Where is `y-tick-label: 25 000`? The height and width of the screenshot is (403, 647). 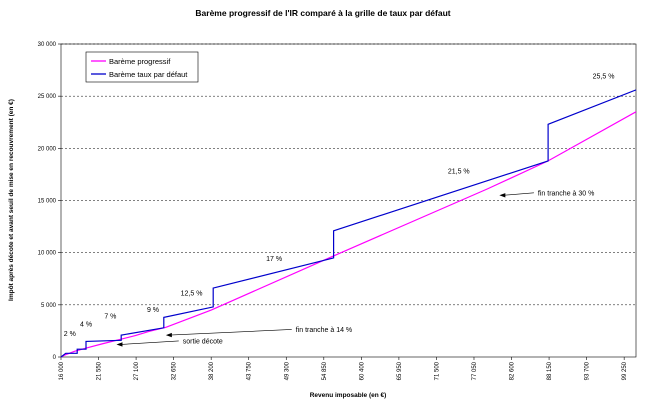
y-tick-label: 25 000 is located at coordinates (47, 97).